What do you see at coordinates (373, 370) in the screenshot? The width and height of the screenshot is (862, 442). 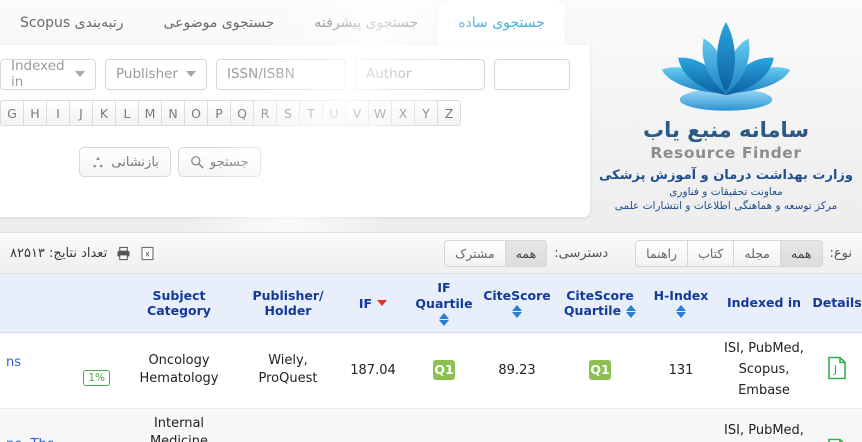 I see `cell-if: 187.04` at bounding box center [373, 370].